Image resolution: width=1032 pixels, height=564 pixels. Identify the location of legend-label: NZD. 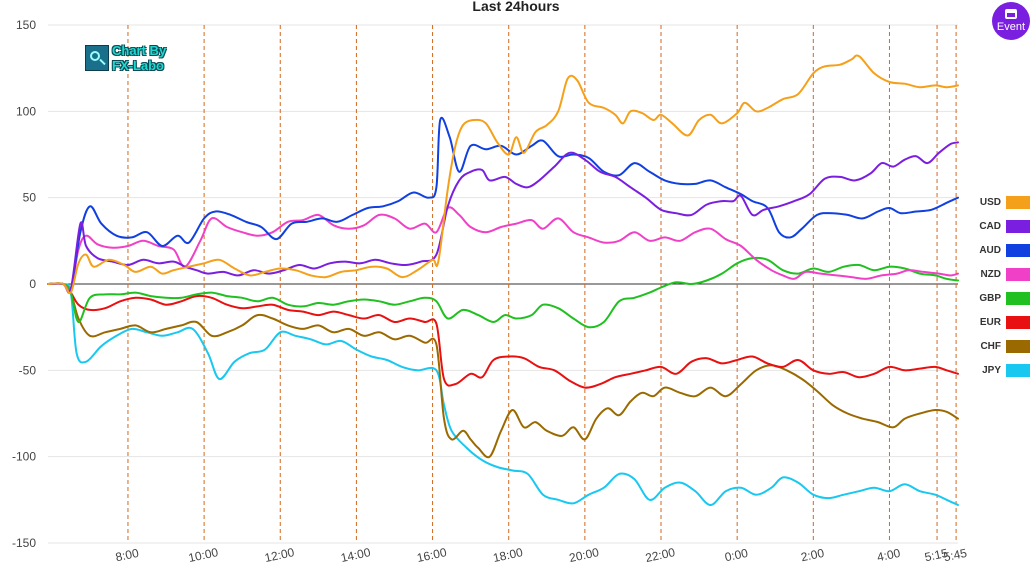
(990, 274).